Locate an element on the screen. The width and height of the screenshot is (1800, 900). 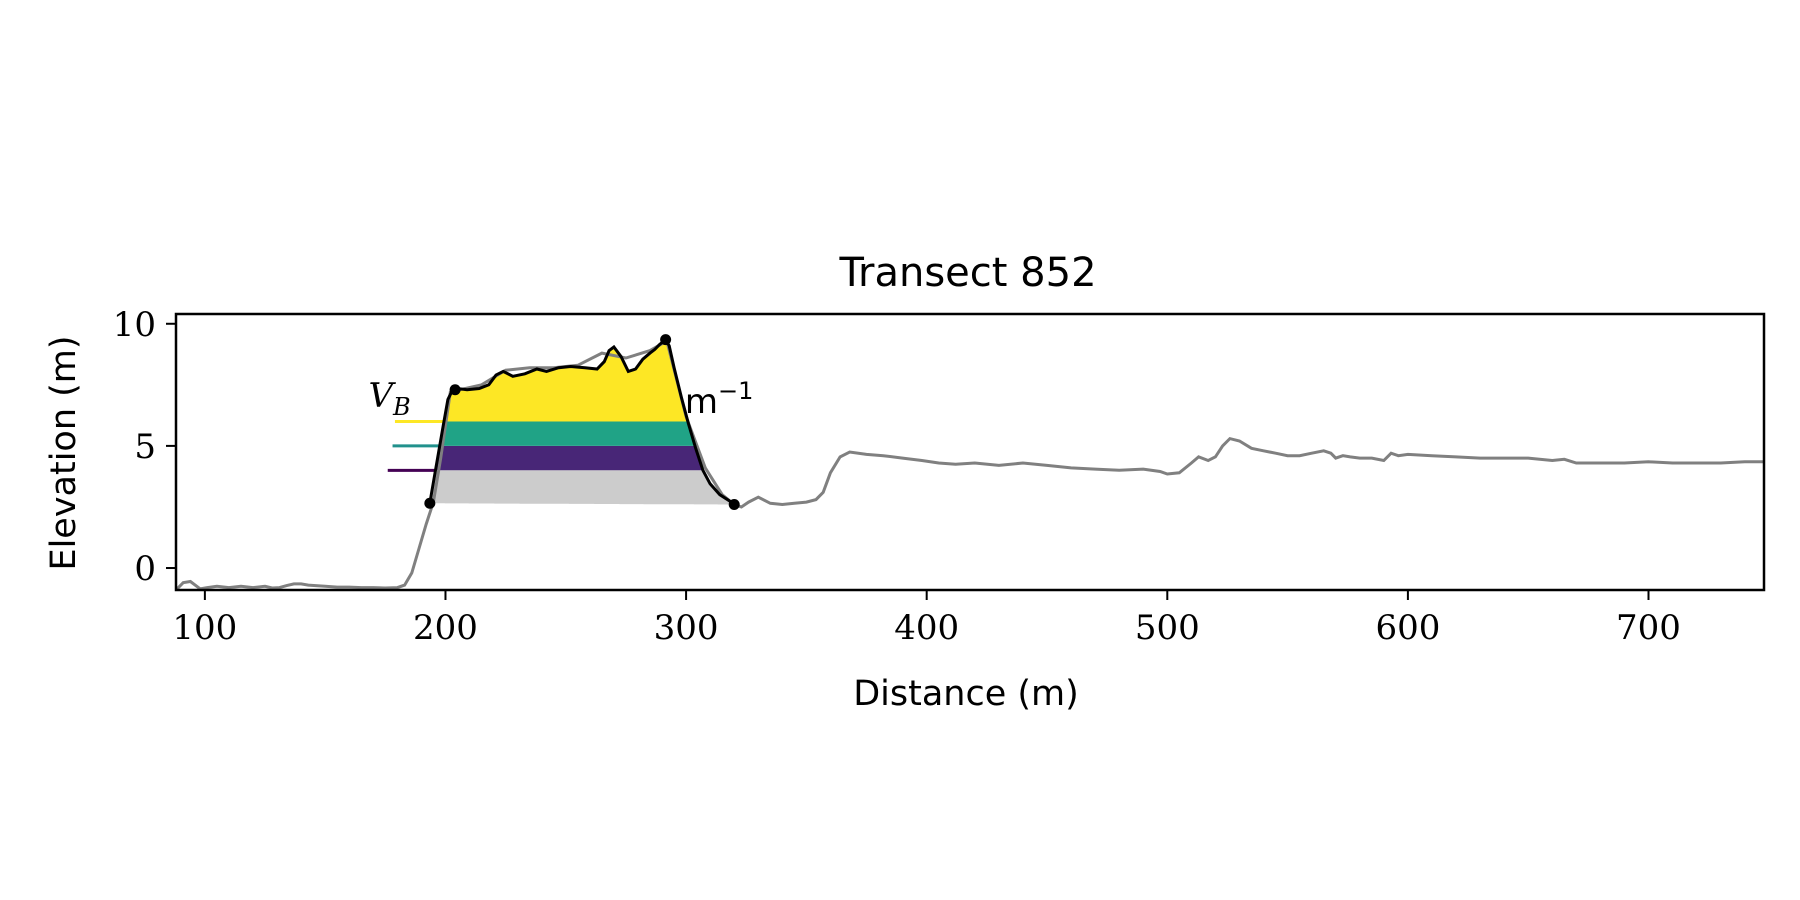
annotation-right: m−1 is located at coordinates (719, 399).